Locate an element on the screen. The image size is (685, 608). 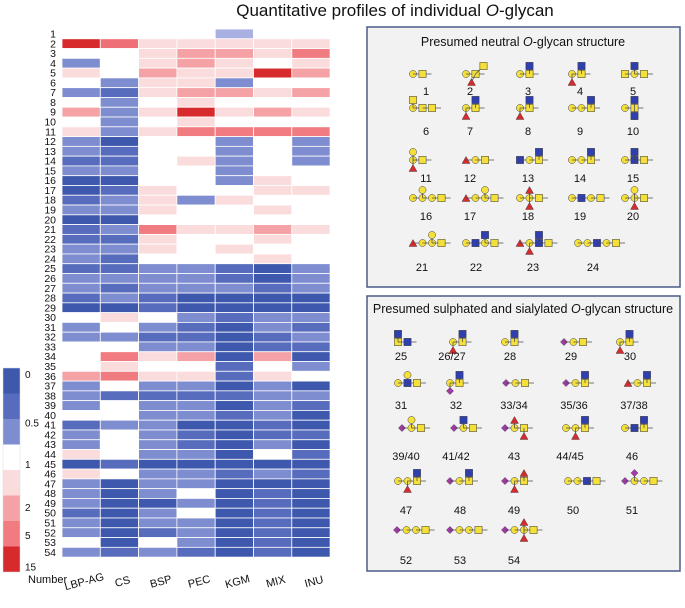
glycan-label: 3 is located at coordinates (528, 92).